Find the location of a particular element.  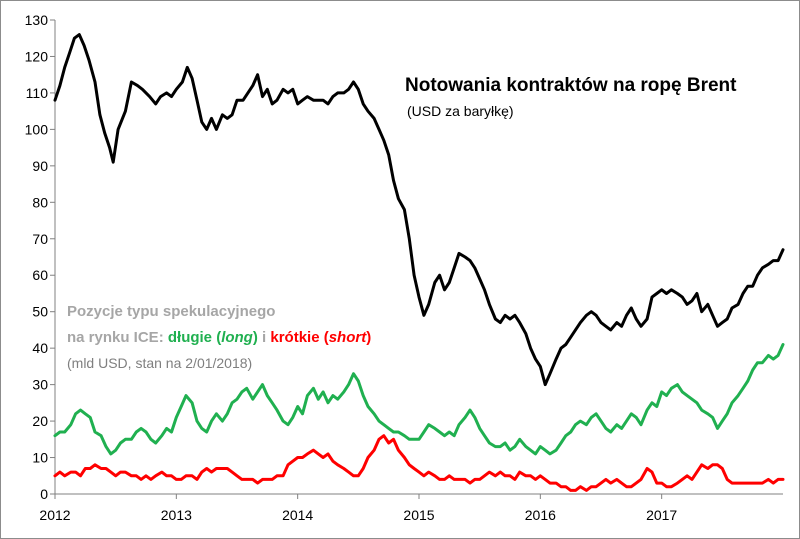

legend-short-label: krótkie ( is located at coordinates (299, 337).